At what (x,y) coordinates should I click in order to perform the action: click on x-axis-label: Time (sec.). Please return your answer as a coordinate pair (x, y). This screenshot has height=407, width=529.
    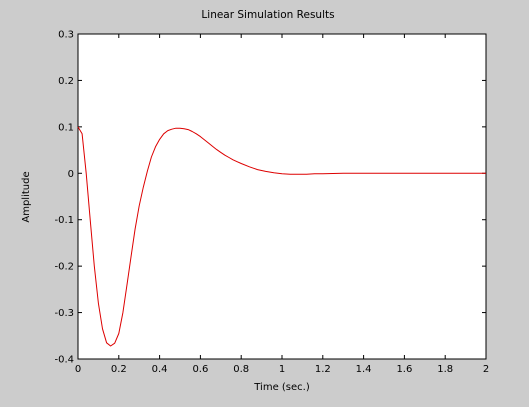
    Looking at the image, I should click on (281, 387).